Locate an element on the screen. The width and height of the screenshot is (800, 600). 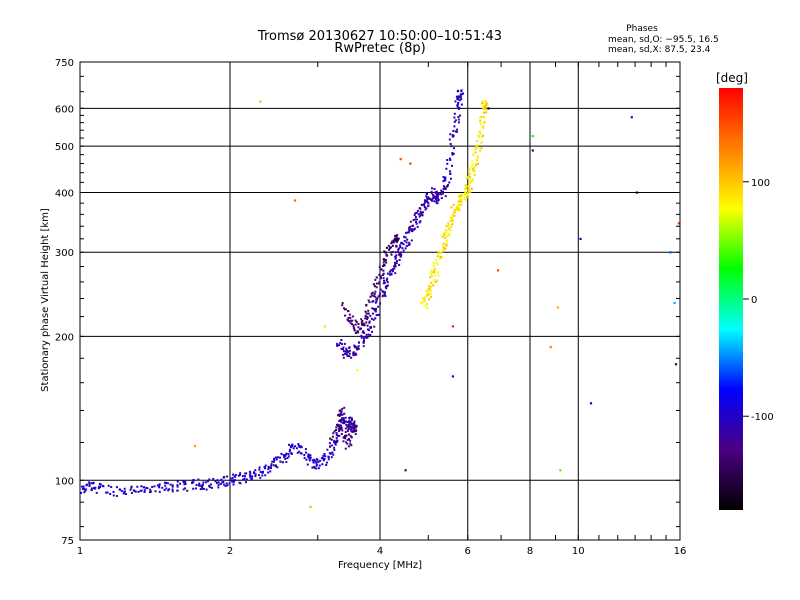
chart-subtitle: RwPretec (8p) is located at coordinates (379, 48).